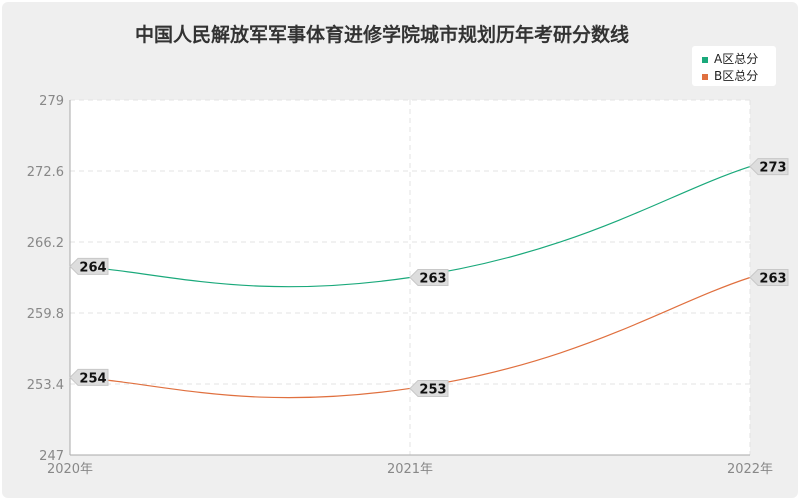 The image size is (800, 502). Describe the element at coordinates (705, 59) in the screenshot. I see `legend-swatch-a` at that location.